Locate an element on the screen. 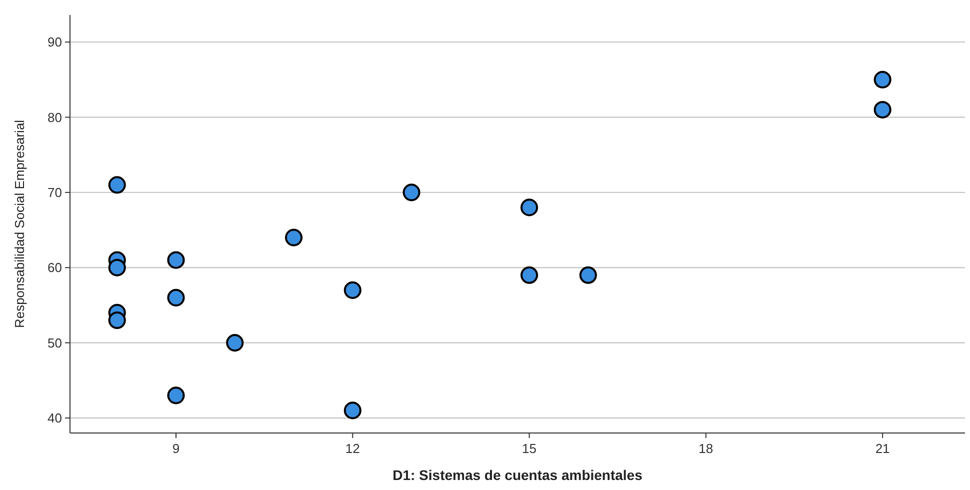 The image size is (970, 490). y-tick-label: 70 is located at coordinates (55, 192).